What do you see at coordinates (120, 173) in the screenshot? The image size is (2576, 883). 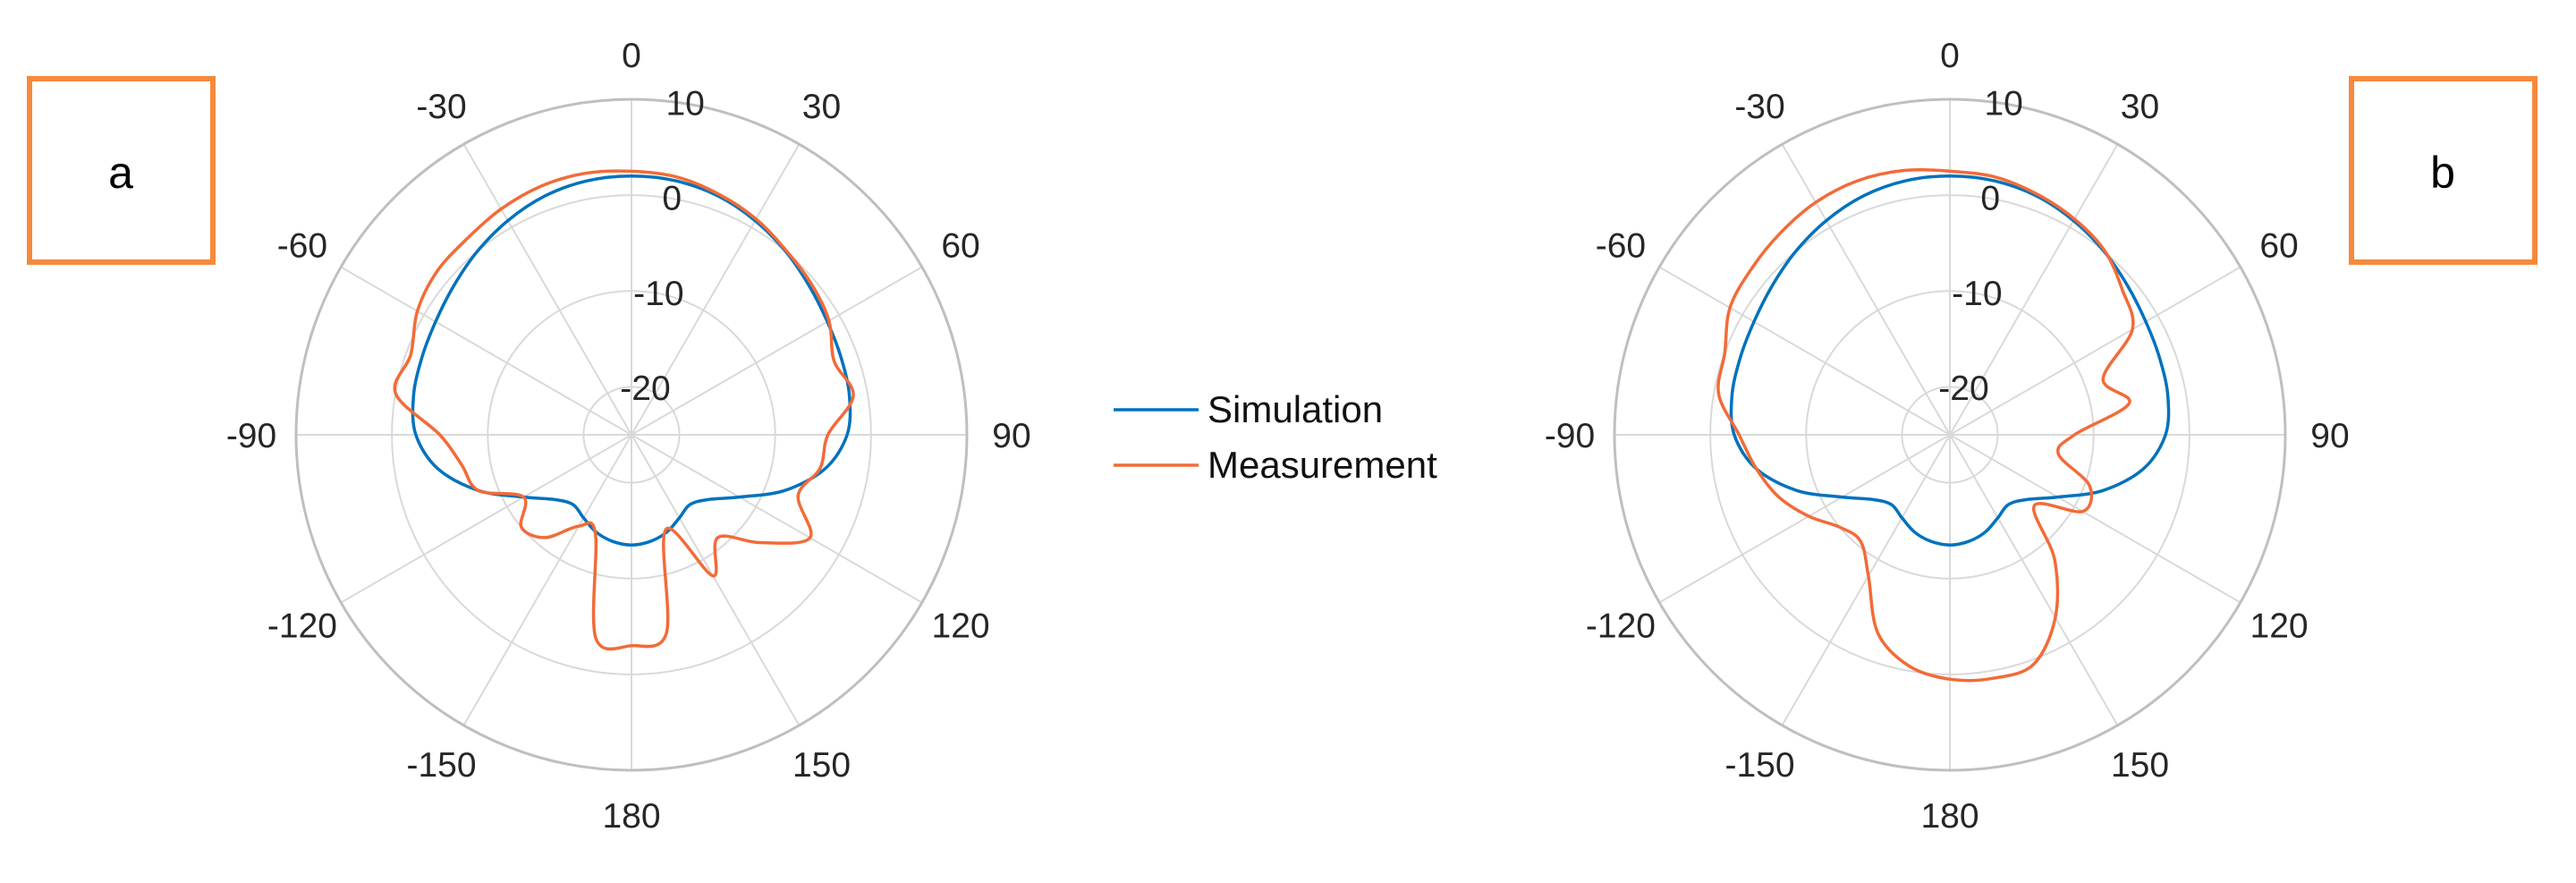 I see `panel-a-label: a` at bounding box center [120, 173].